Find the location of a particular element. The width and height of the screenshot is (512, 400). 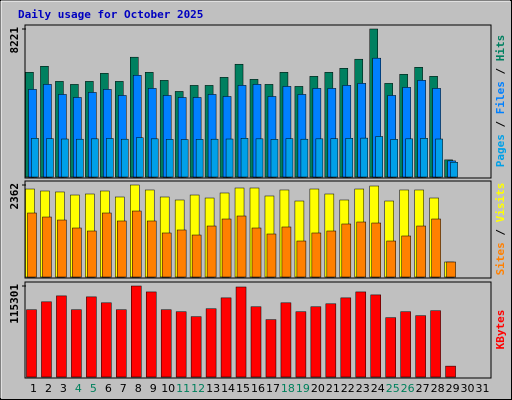

x-tick-label: 18 is located at coordinates (288, 388).